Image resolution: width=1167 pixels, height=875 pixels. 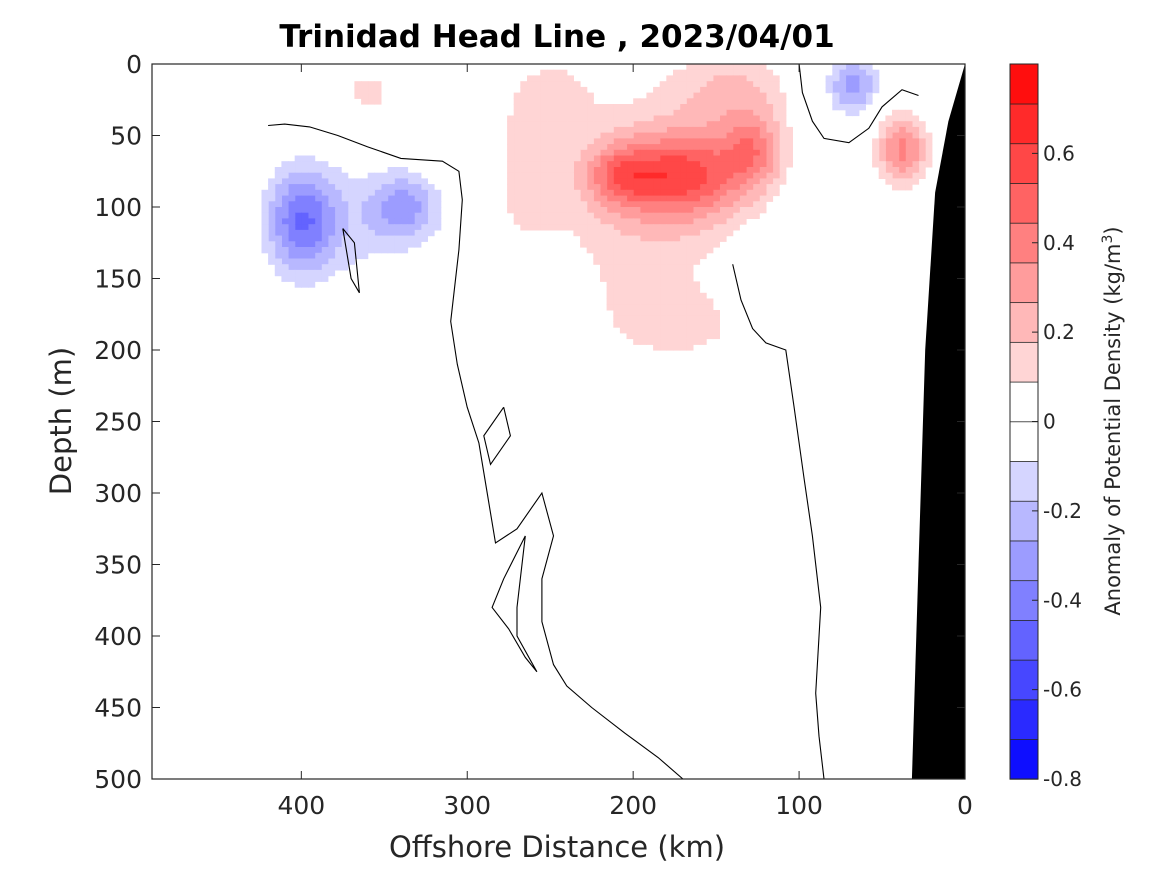 I want to click on colorbar-tick-label: 0, so click(x=1049, y=422).